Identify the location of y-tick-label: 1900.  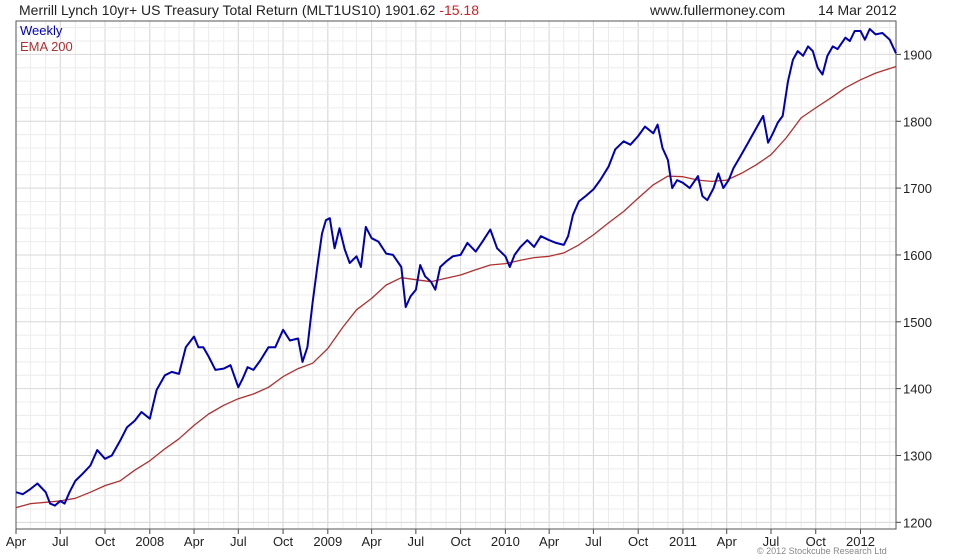
(917, 54).